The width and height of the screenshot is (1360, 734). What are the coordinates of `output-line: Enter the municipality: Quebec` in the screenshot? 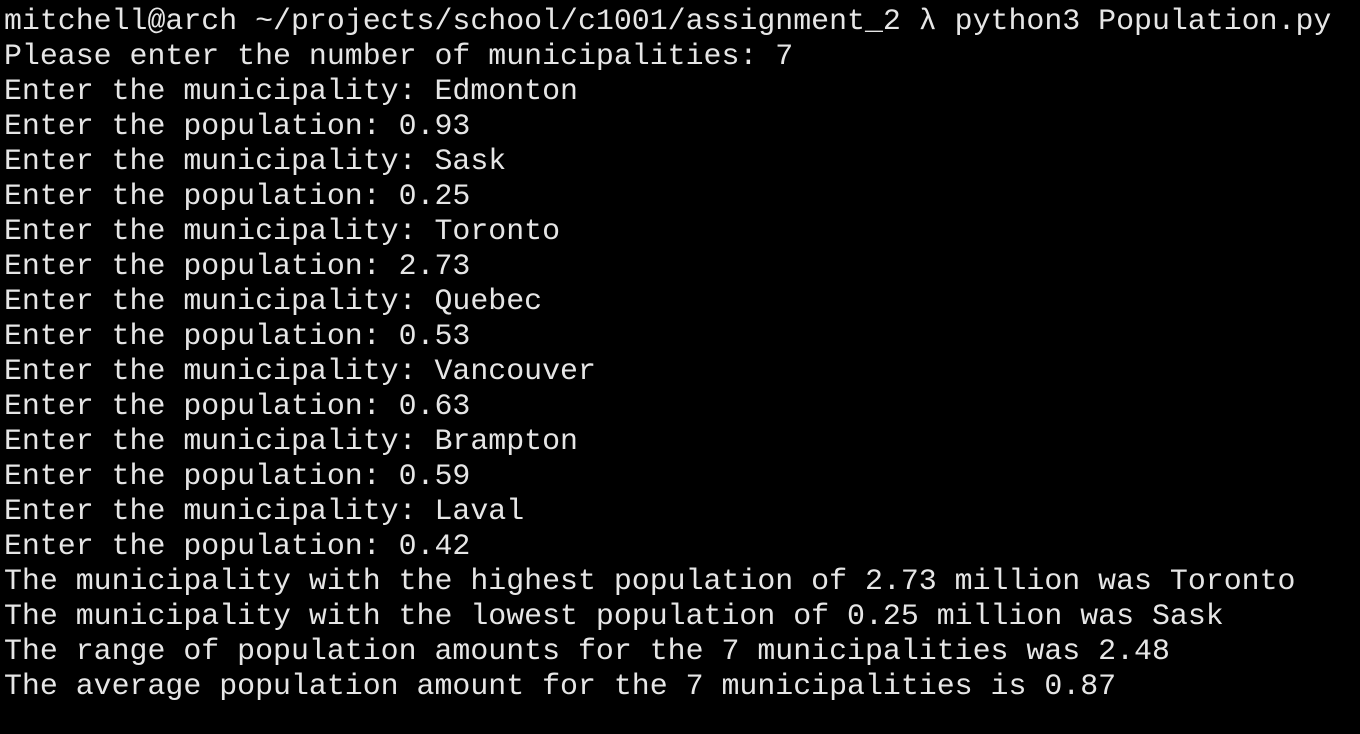 It's located at (273, 301).